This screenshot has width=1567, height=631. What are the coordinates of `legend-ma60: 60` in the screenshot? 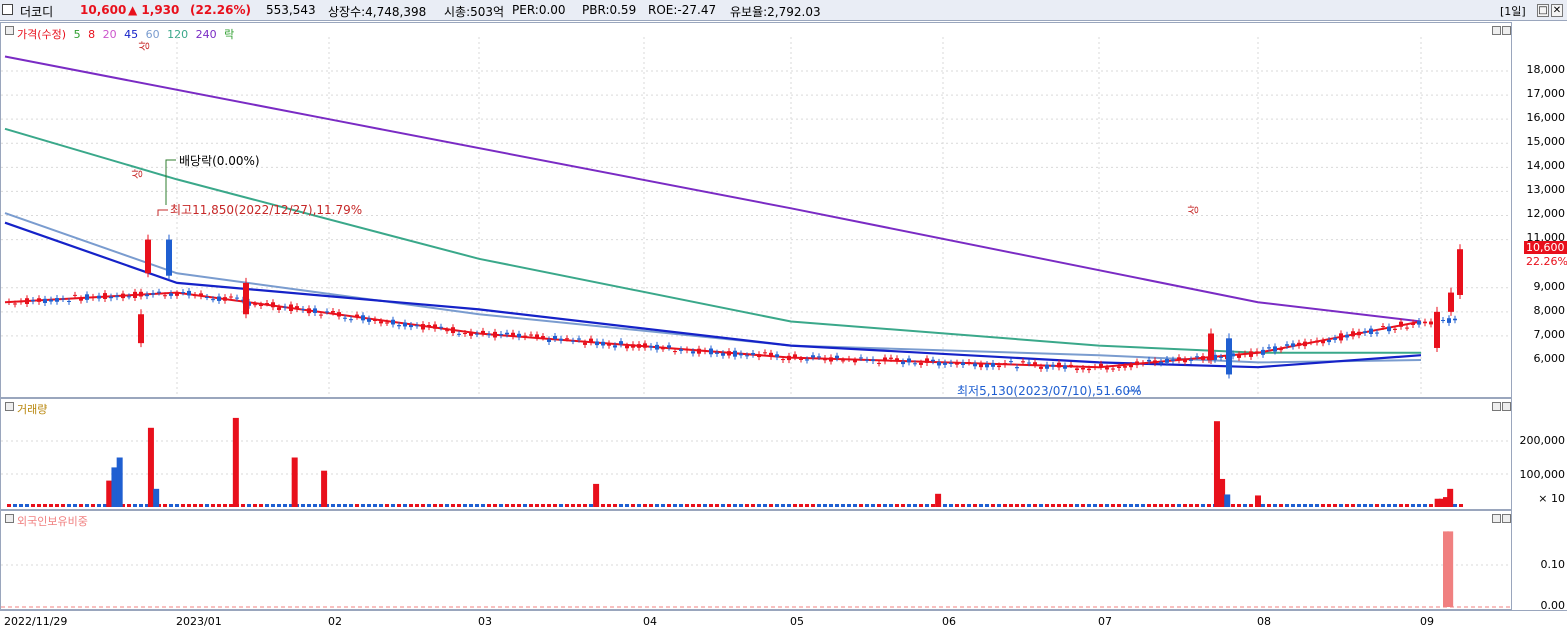 It's located at (152, 34).